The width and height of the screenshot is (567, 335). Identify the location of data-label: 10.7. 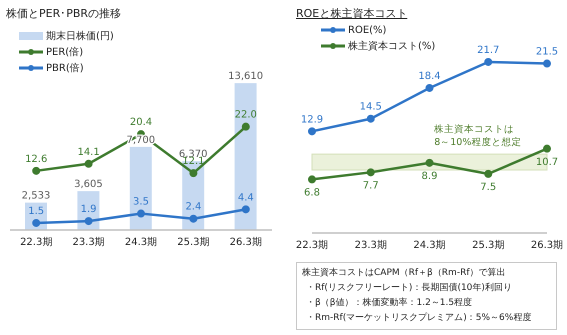
(547, 162).